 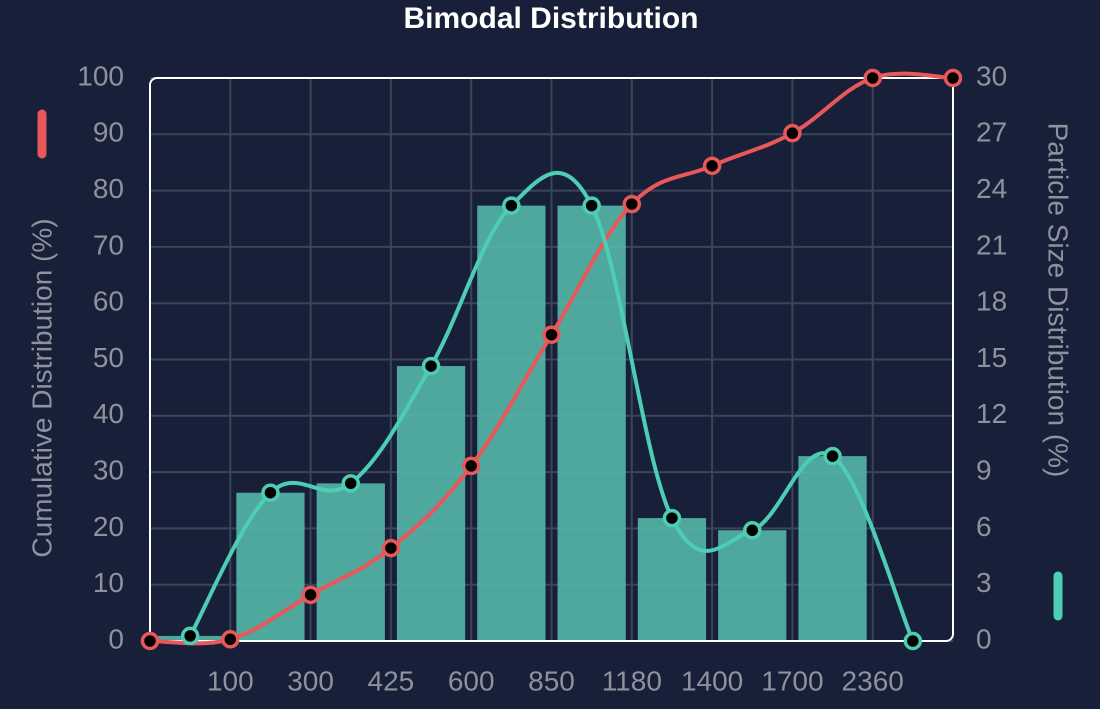 What do you see at coordinates (991, 413) in the screenshot?
I see `y2-tick-label: 12` at bounding box center [991, 413].